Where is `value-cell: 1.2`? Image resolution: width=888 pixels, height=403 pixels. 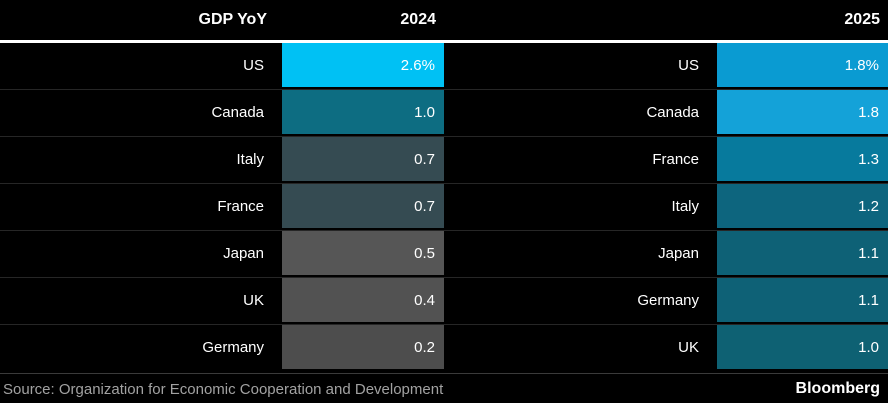 value-cell: 1.2 is located at coordinates (802, 206).